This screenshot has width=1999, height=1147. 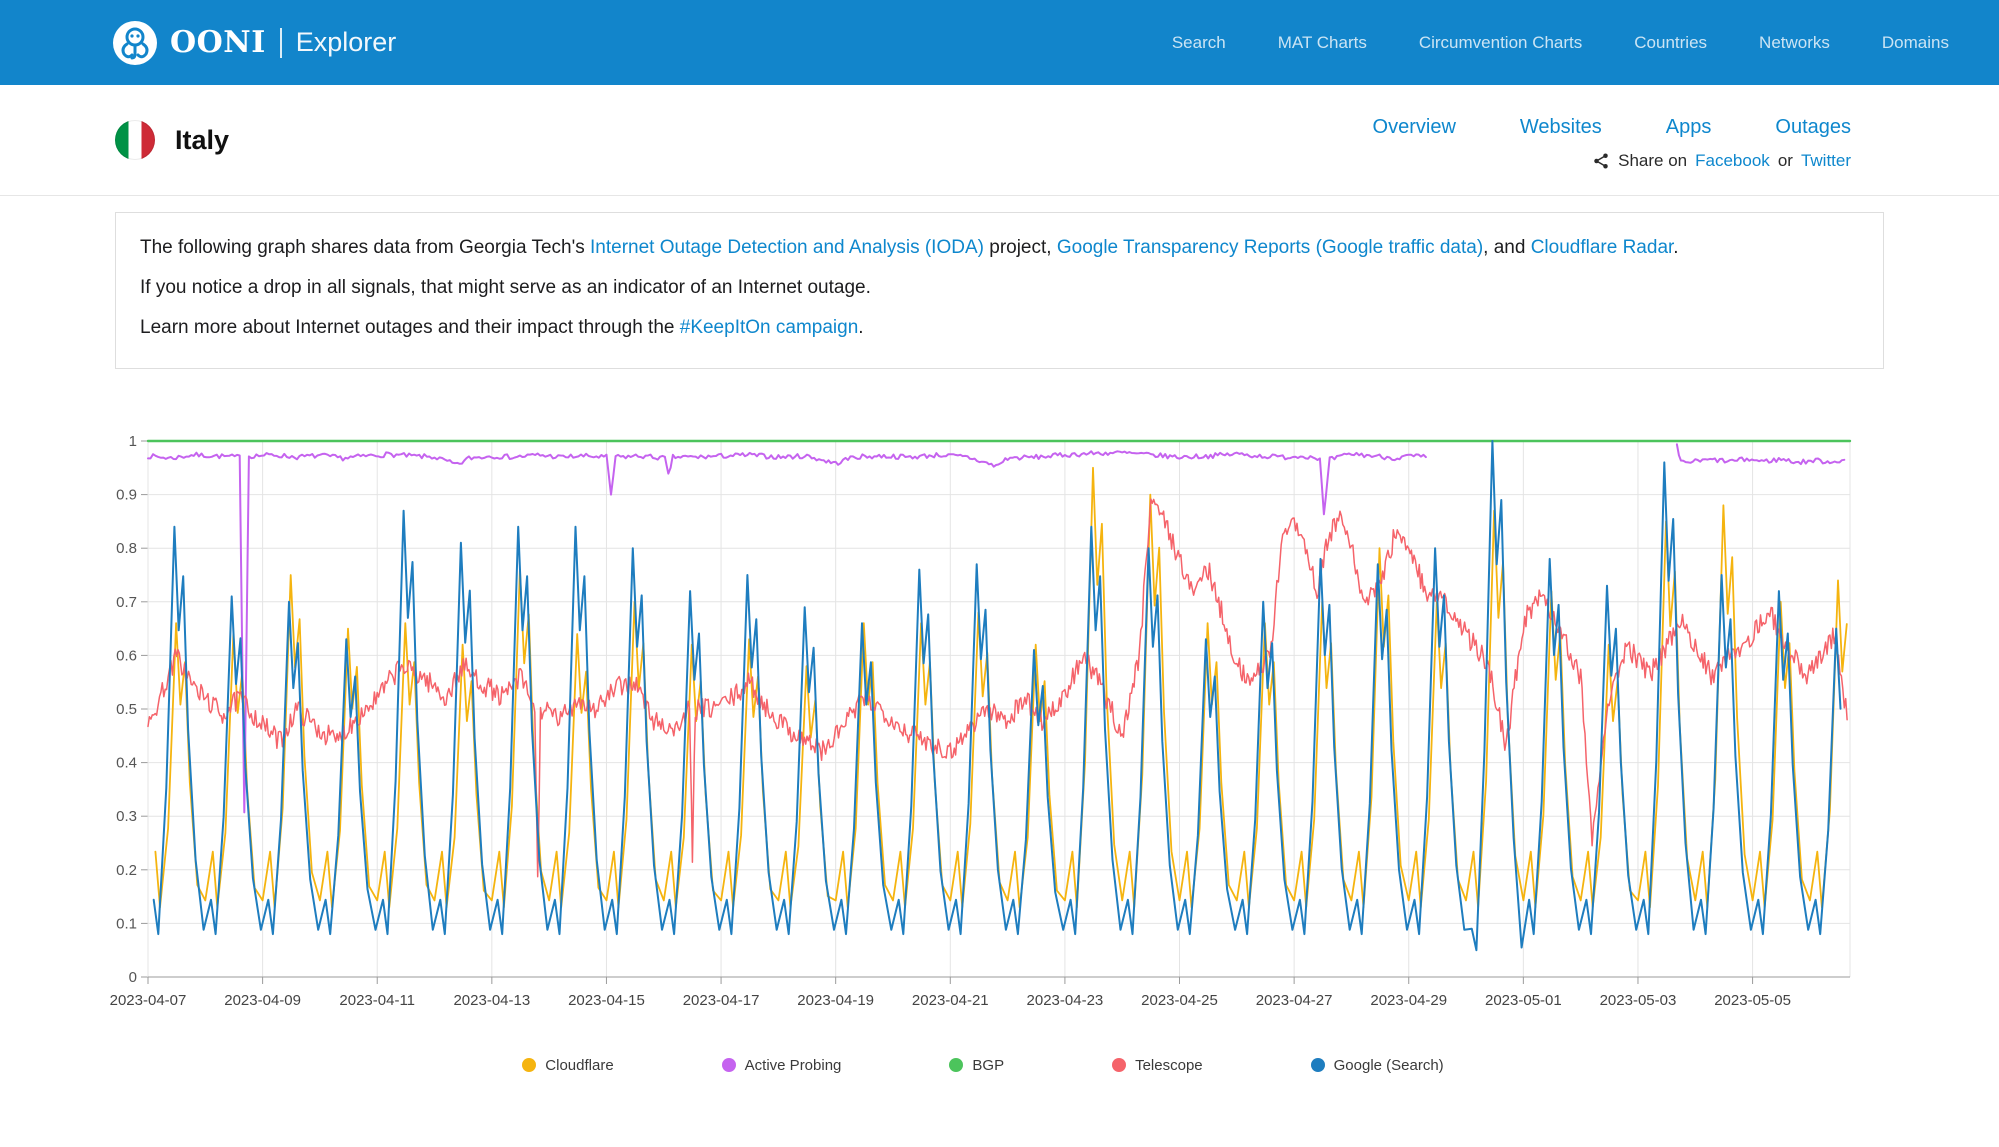 I want to click on nav-item-domains: Domains, so click(x=1915, y=42).